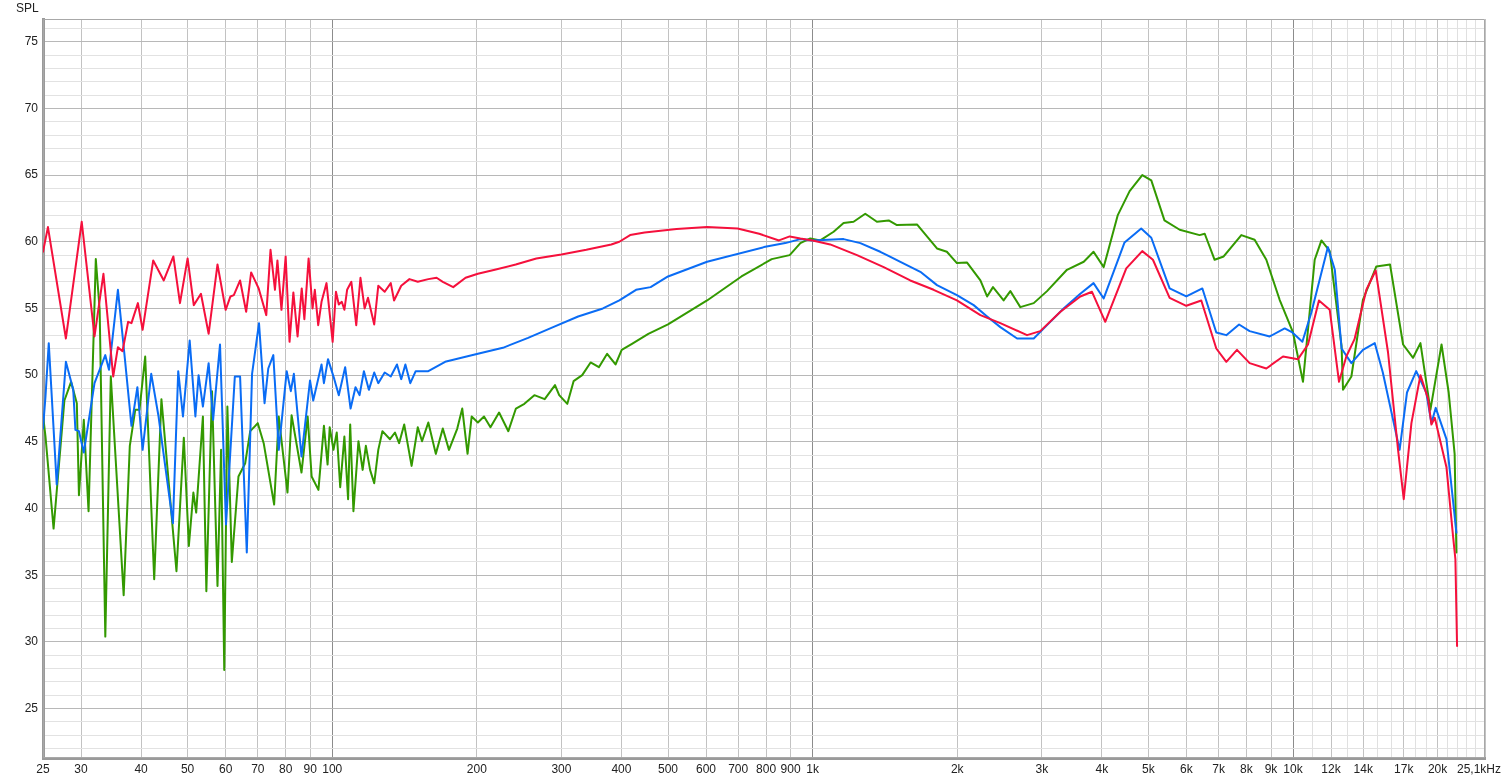 This screenshot has height=782, width=1507. Describe the element at coordinates (706, 769) in the screenshot. I see `x-tick-label: 600` at that location.